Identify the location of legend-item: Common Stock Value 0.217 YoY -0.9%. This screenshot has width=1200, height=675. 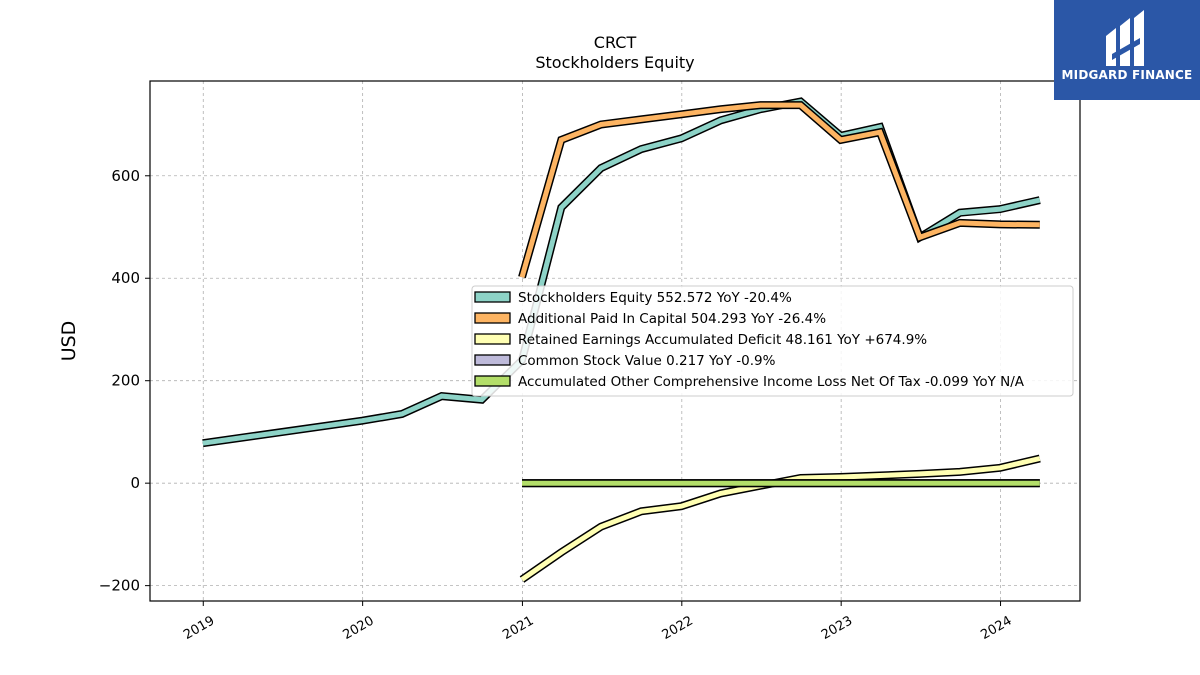
(625, 361).